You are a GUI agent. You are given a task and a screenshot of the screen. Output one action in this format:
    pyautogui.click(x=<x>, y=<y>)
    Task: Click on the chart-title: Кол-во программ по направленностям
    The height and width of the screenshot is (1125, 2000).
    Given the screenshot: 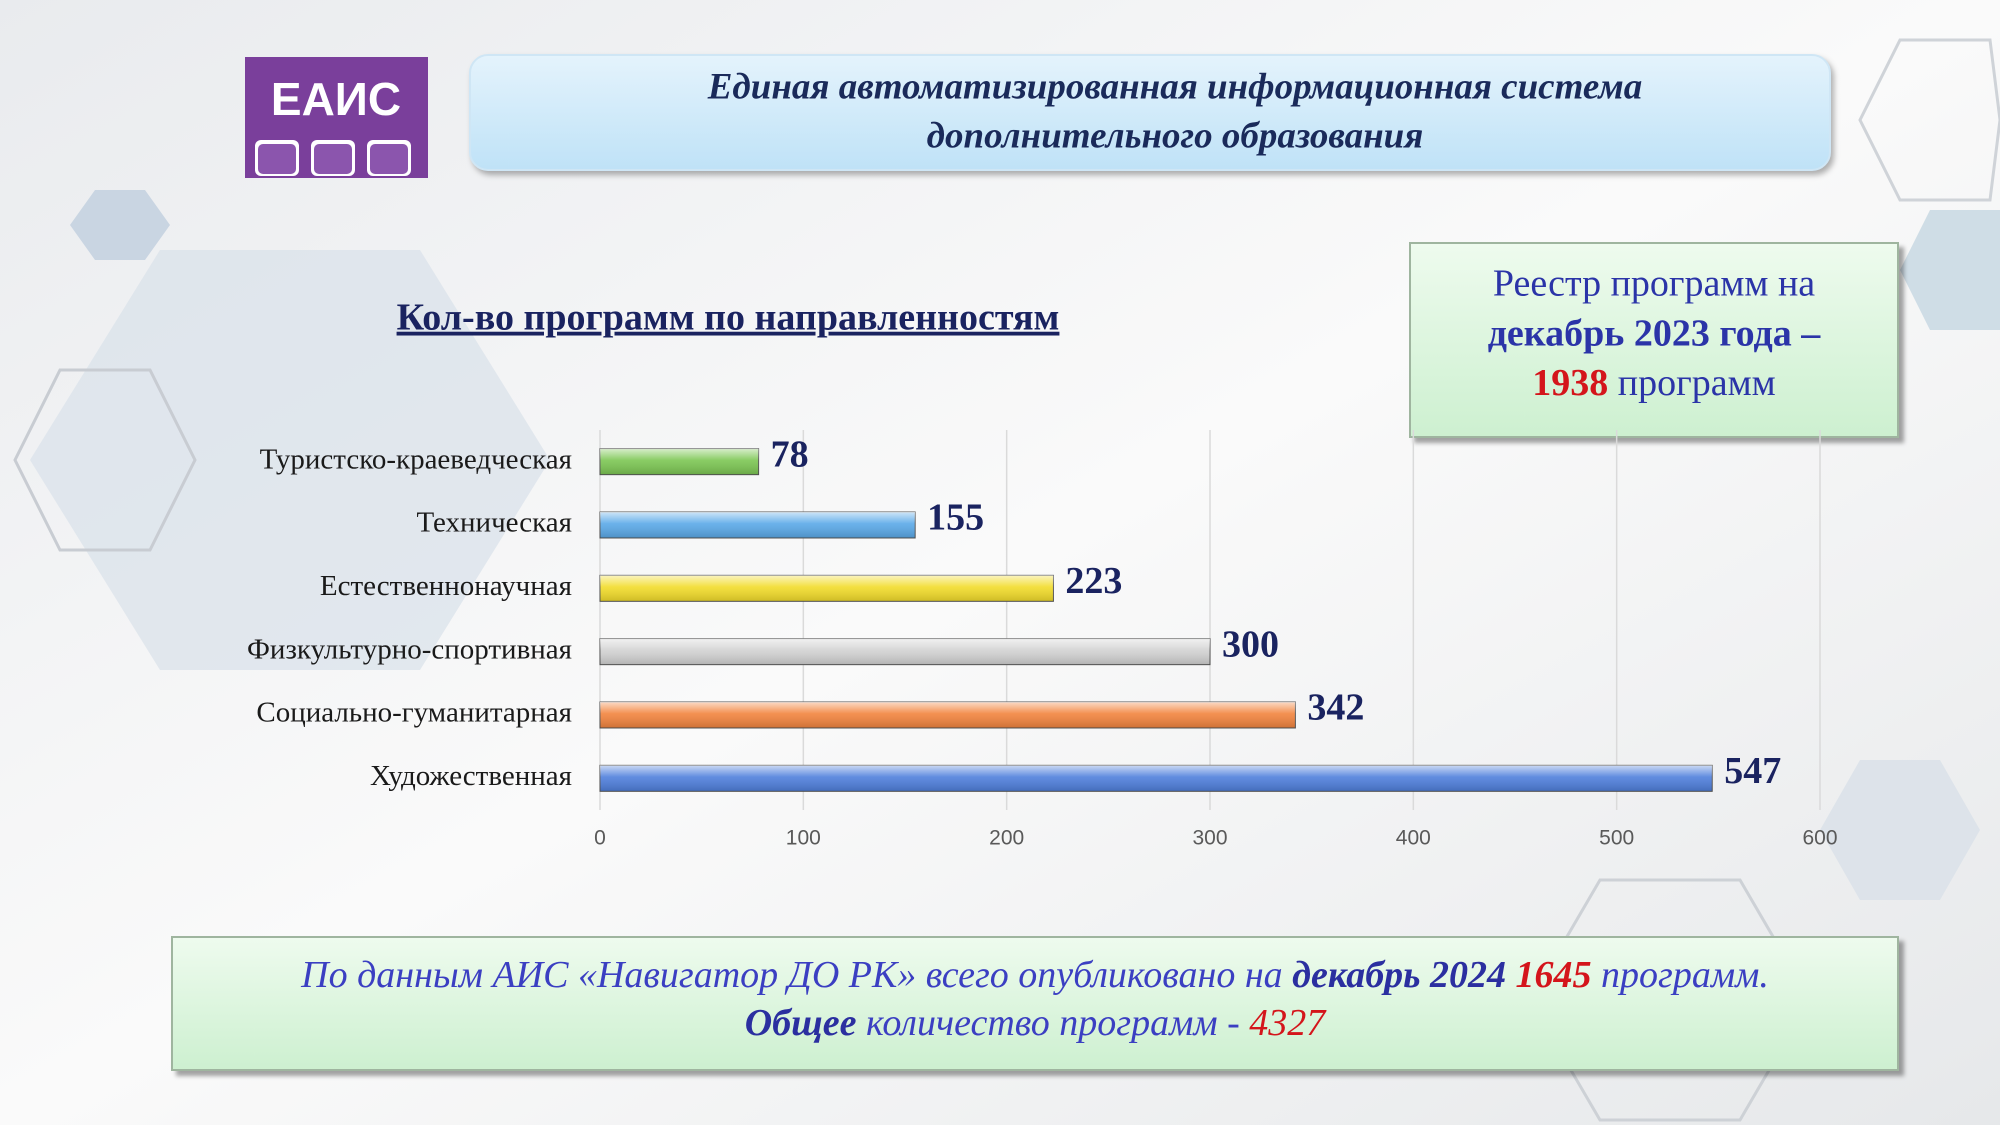 What is the action you would take?
    pyautogui.click(x=728, y=318)
    